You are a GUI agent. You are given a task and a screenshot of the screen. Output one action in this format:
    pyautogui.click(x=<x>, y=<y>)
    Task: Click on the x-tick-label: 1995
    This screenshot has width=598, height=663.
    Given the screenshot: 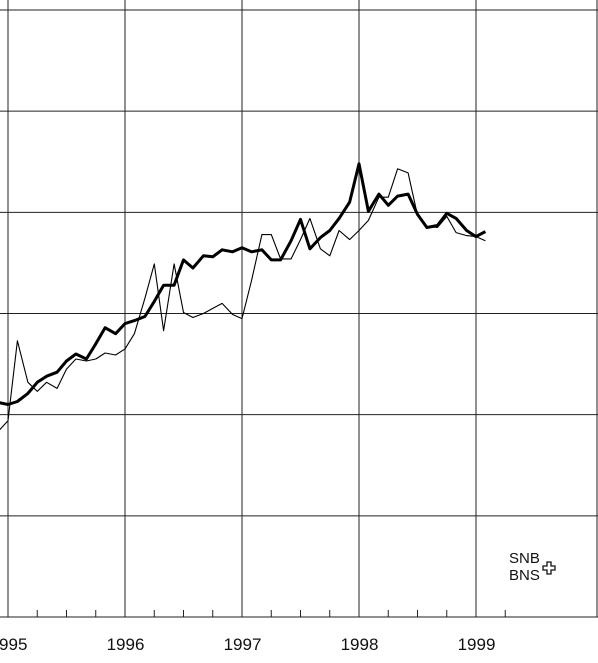 What is the action you would take?
    pyautogui.click(x=13, y=644)
    